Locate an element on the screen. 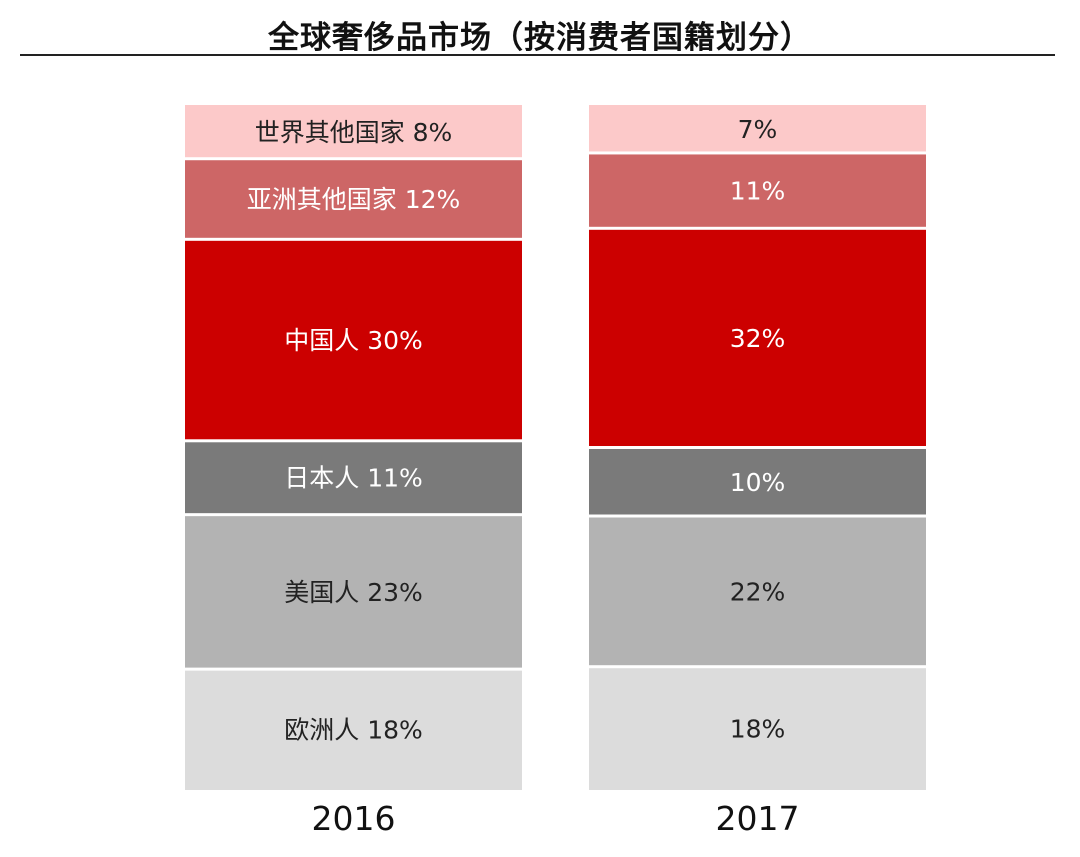  data-label-2017-0: 18% is located at coordinates (758, 728).